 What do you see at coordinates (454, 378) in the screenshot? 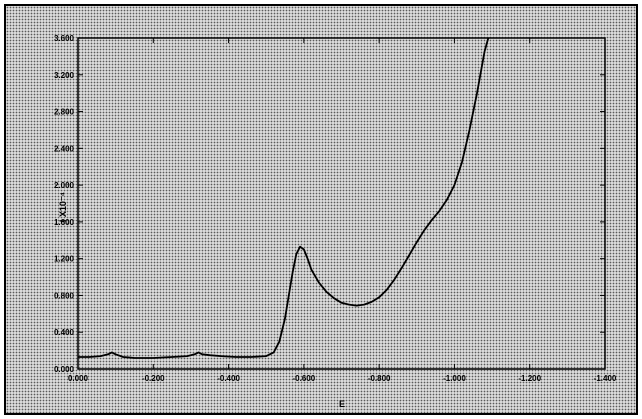
I see `x-tick-label: -1.000` at bounding box center [454, 378].